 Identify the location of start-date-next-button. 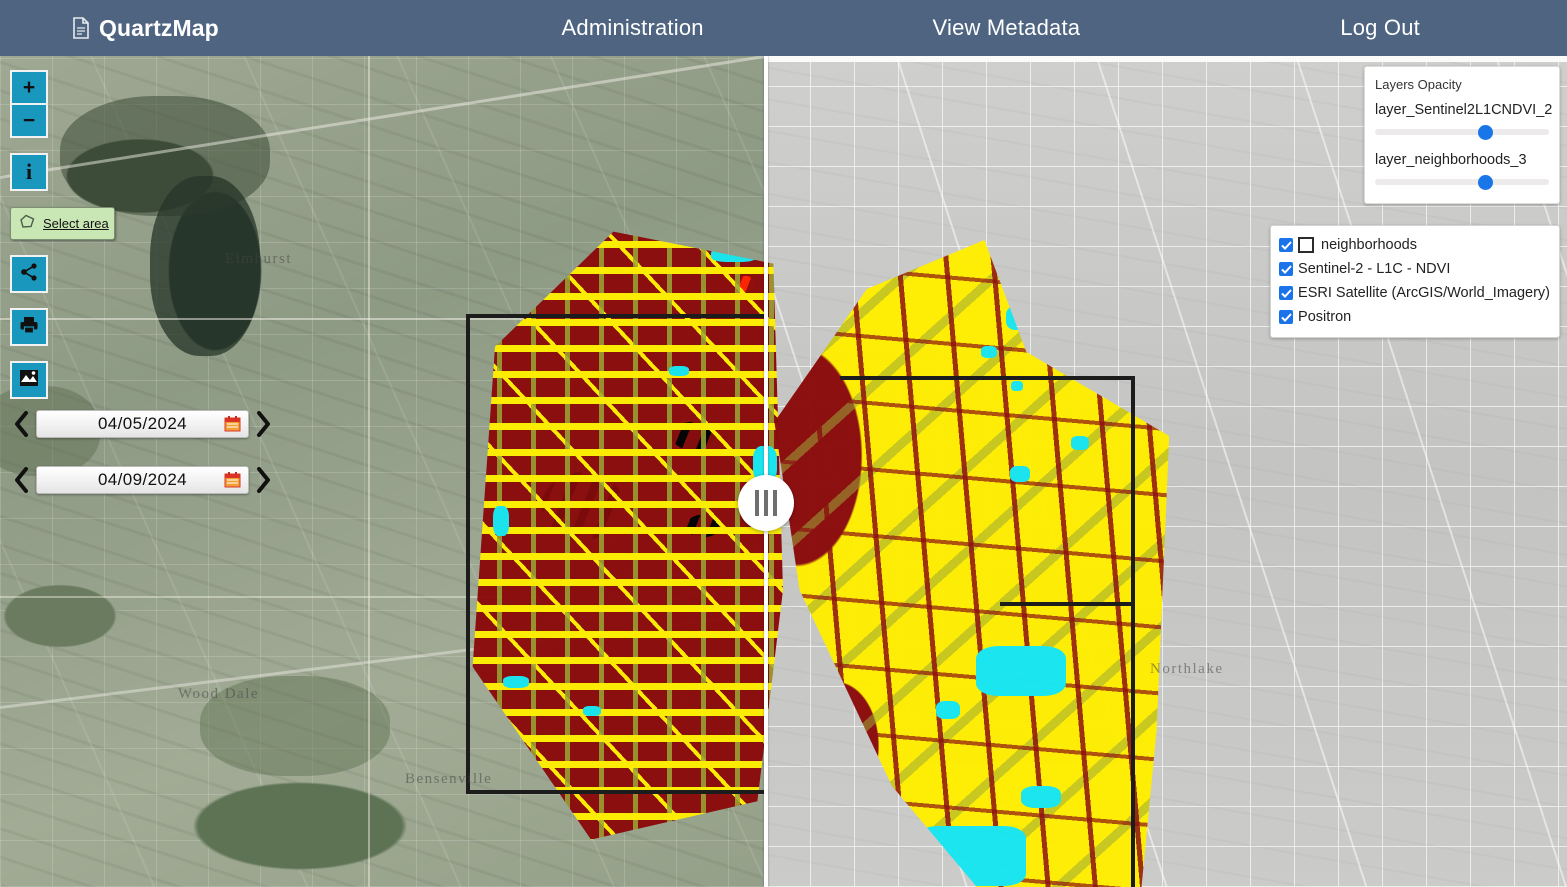
(263, 424).